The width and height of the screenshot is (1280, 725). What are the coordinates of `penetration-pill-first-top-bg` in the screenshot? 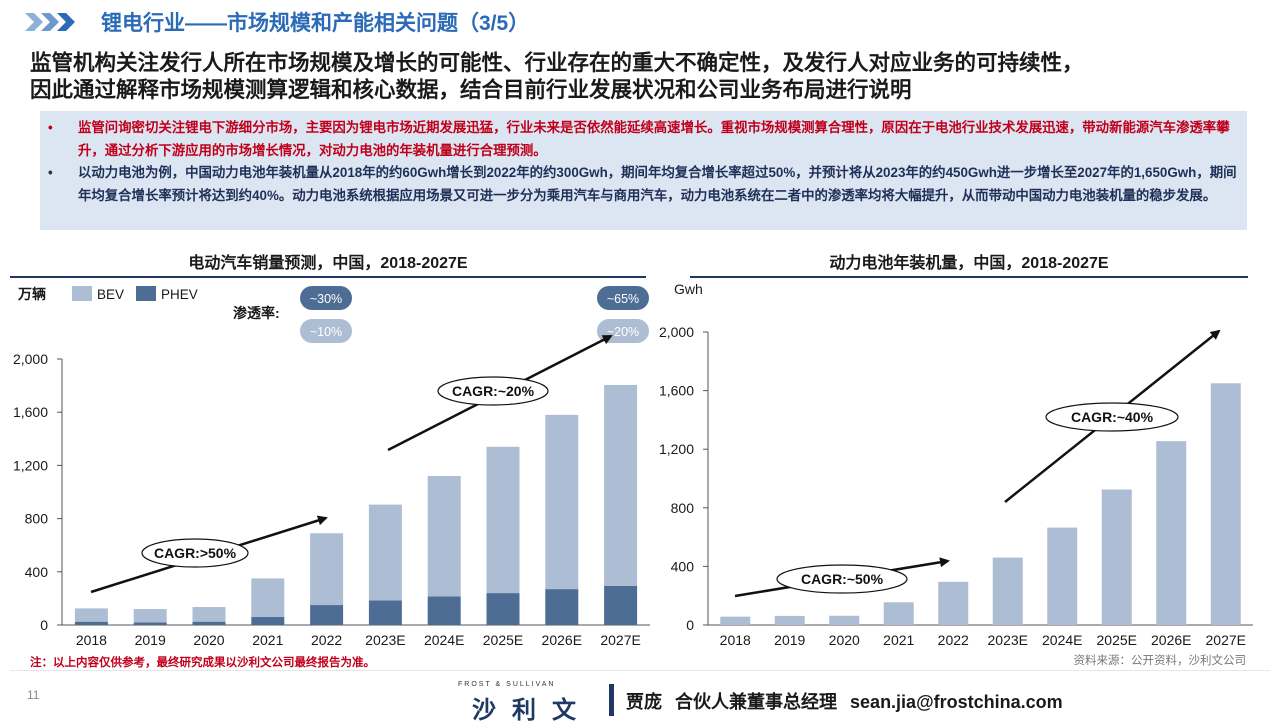 It's located at (326, 298).